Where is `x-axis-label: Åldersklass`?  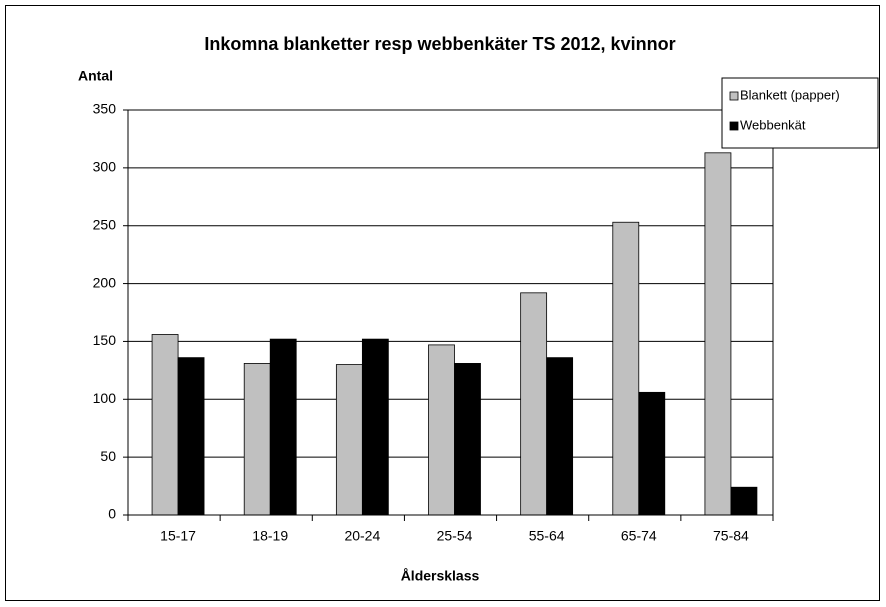 x-axis-label: Åldersklass is located at coordinates (440, 576).